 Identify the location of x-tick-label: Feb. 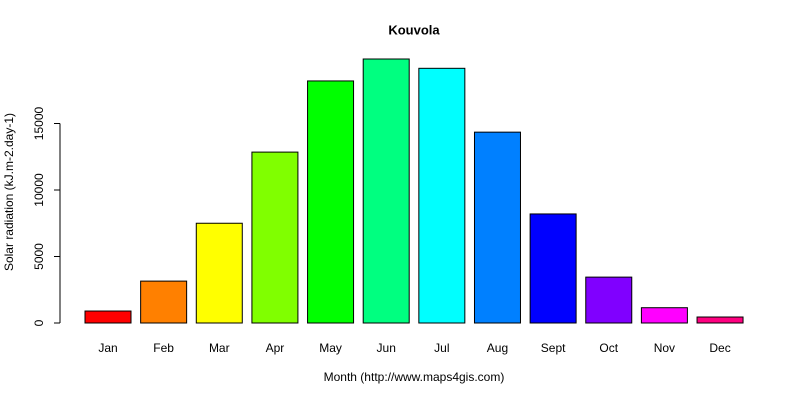
(163, 348).